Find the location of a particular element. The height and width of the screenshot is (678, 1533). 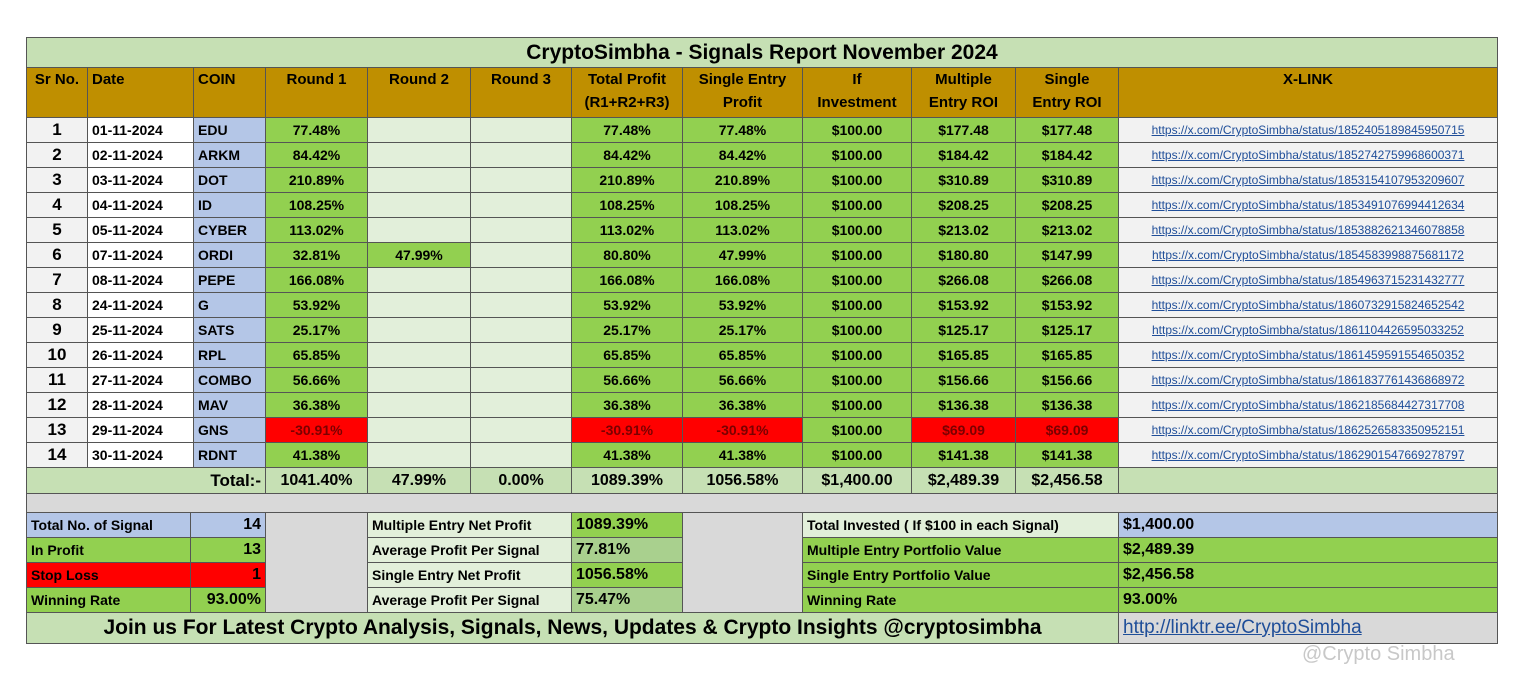

table-cell: 166.08% is located at coordinates (742, 280).